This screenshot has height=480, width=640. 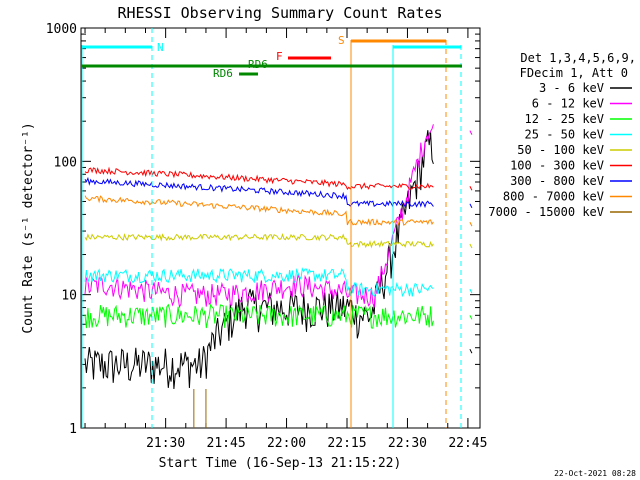 I want to click on chart-title: RHESSI Observing Summary Count Rates, so click(x=279, y=13).